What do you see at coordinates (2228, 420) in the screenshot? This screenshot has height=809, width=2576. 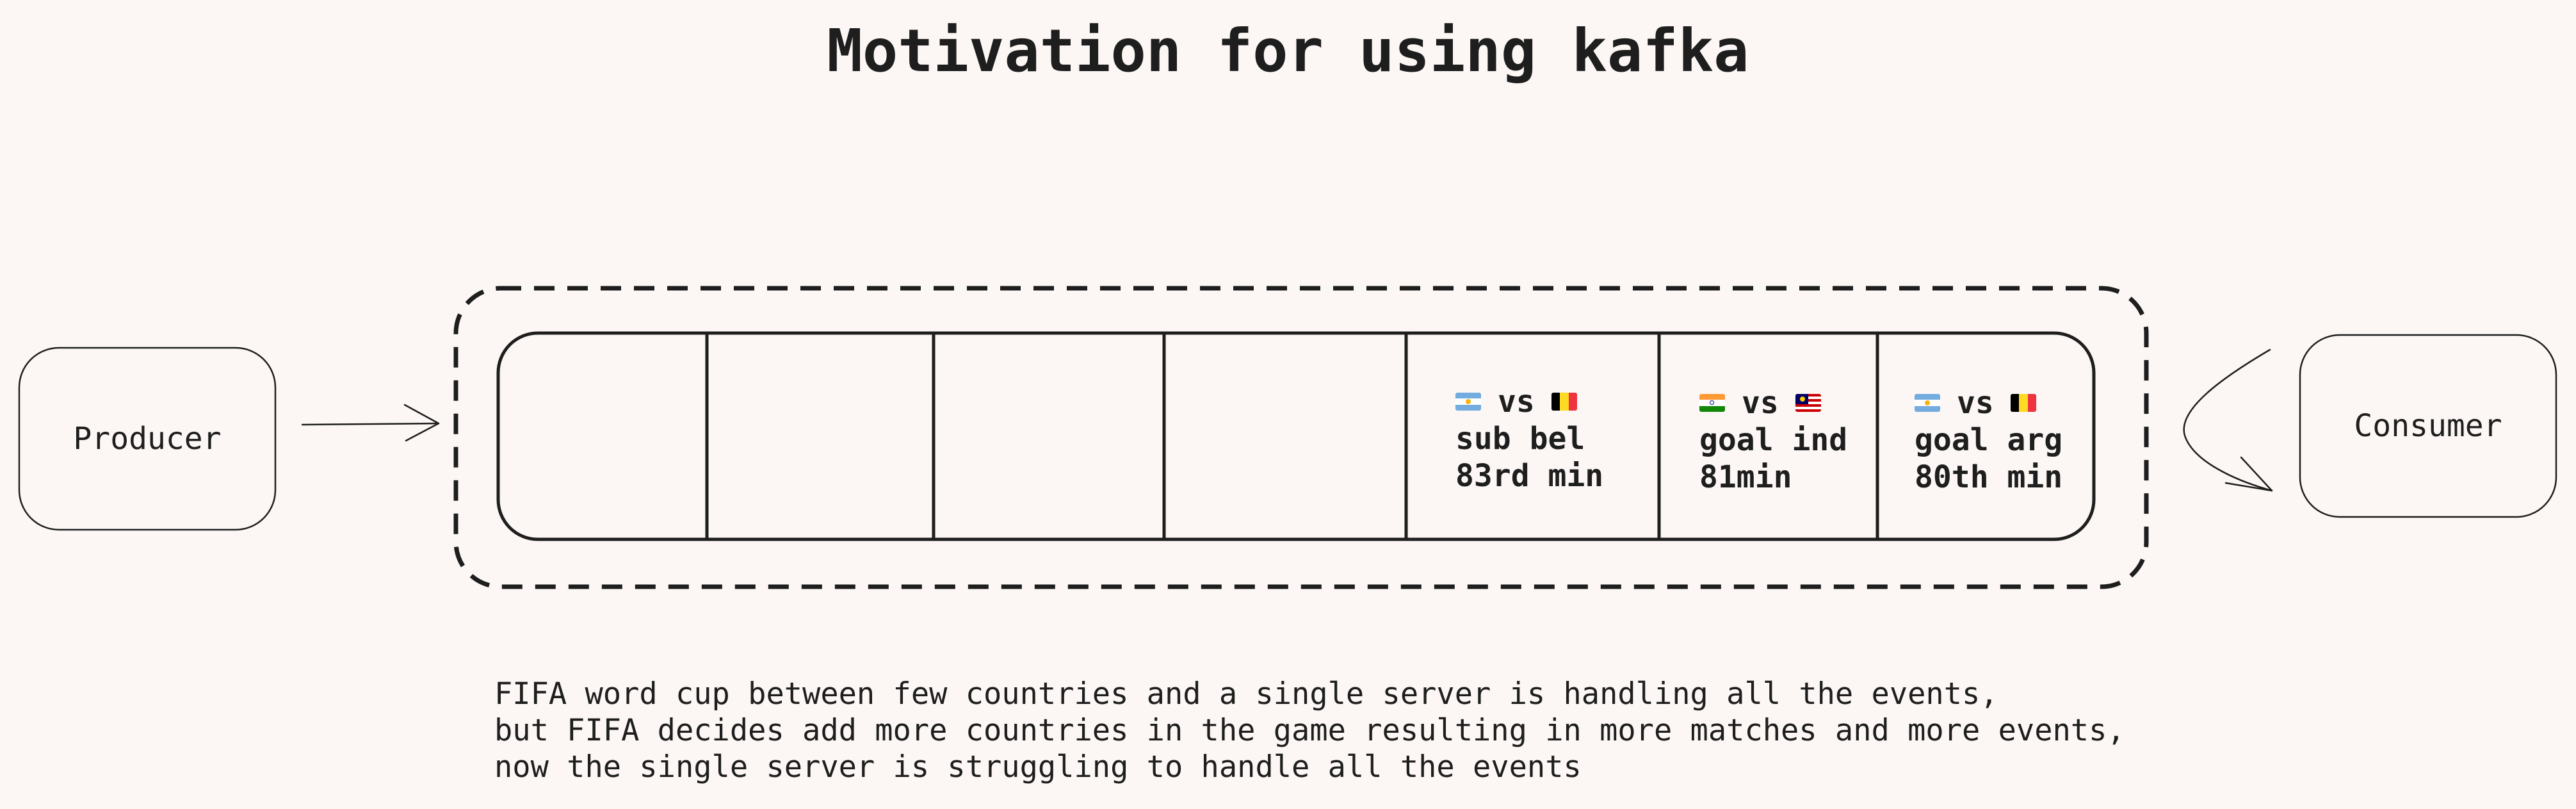 I see `consumer-arrow` at bounding box center [2228, 420].